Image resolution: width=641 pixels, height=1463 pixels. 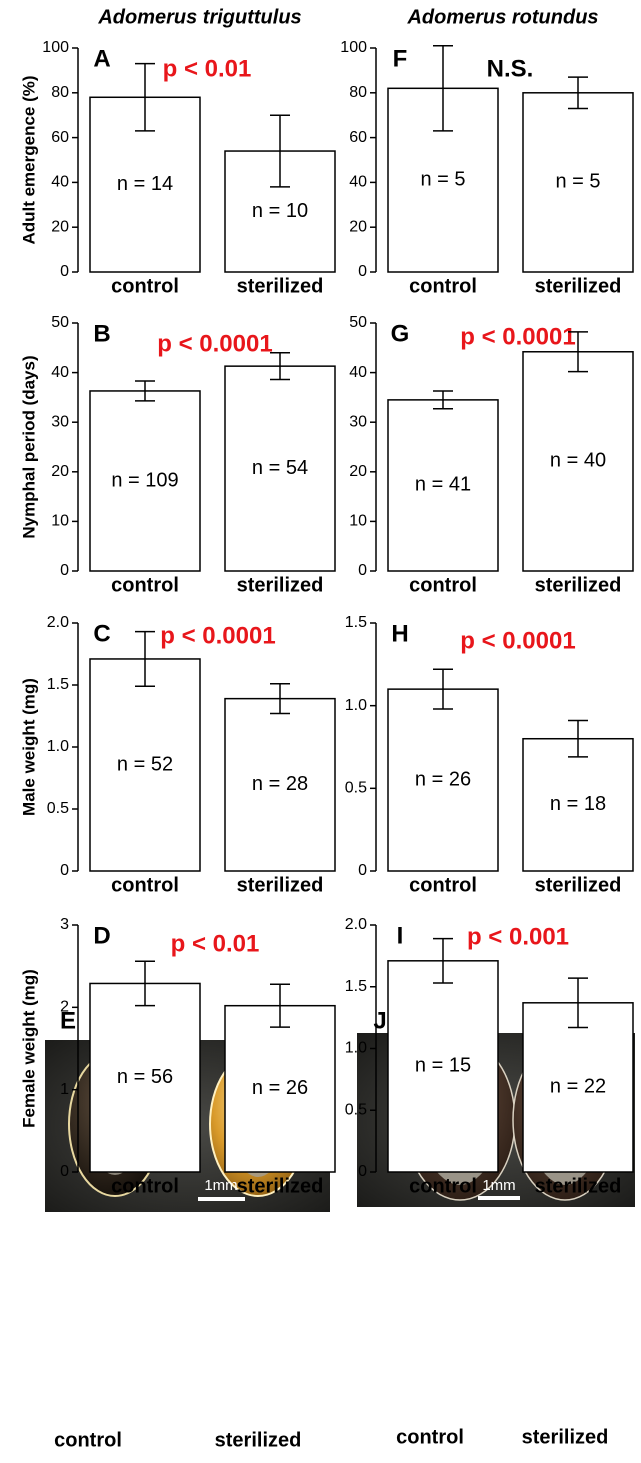 What do you see at coordinates (64, 924) in the screenshot?
I see `y-tick-label: 3` at bounding box center [64, 924].